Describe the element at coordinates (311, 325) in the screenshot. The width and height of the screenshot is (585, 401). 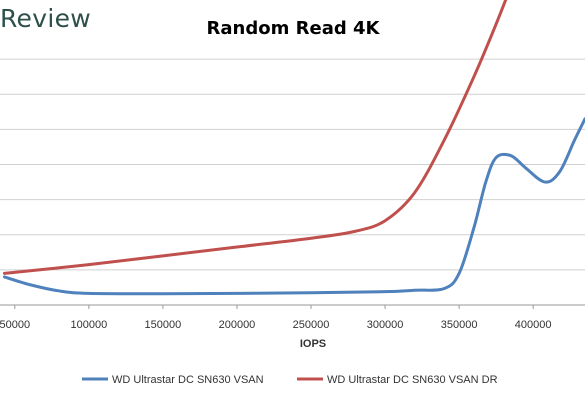
I see `x-tick-label: 250000` at that location.